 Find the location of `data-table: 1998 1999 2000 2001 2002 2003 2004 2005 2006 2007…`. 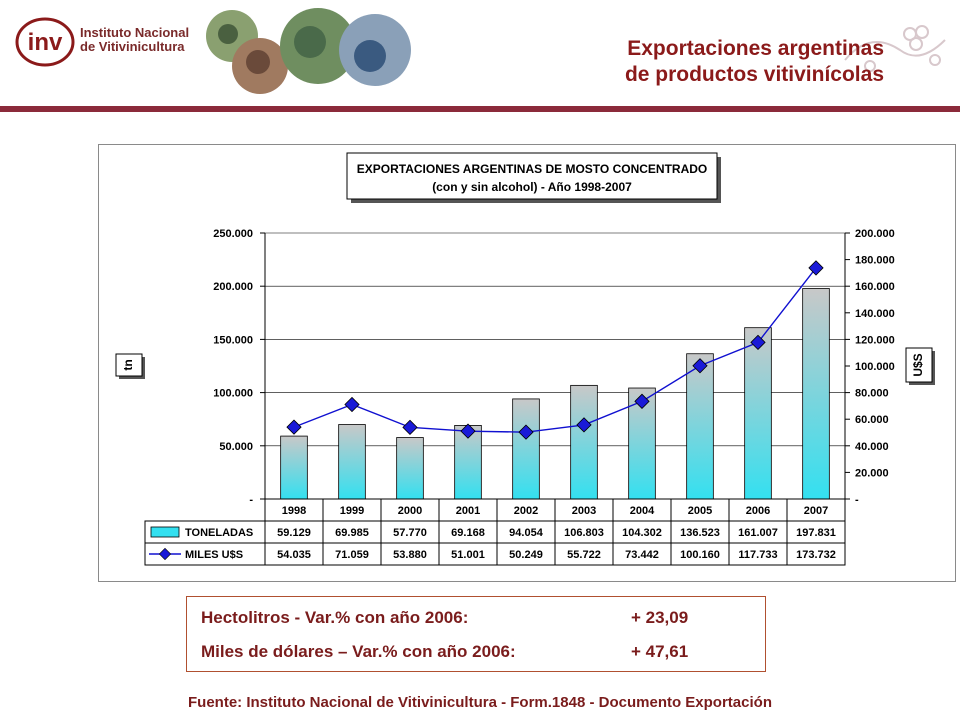

data-table: 1998 1999 2000 2001 2002 2003 2004 2005 2006 2007… is located at coordinates (495, 532).